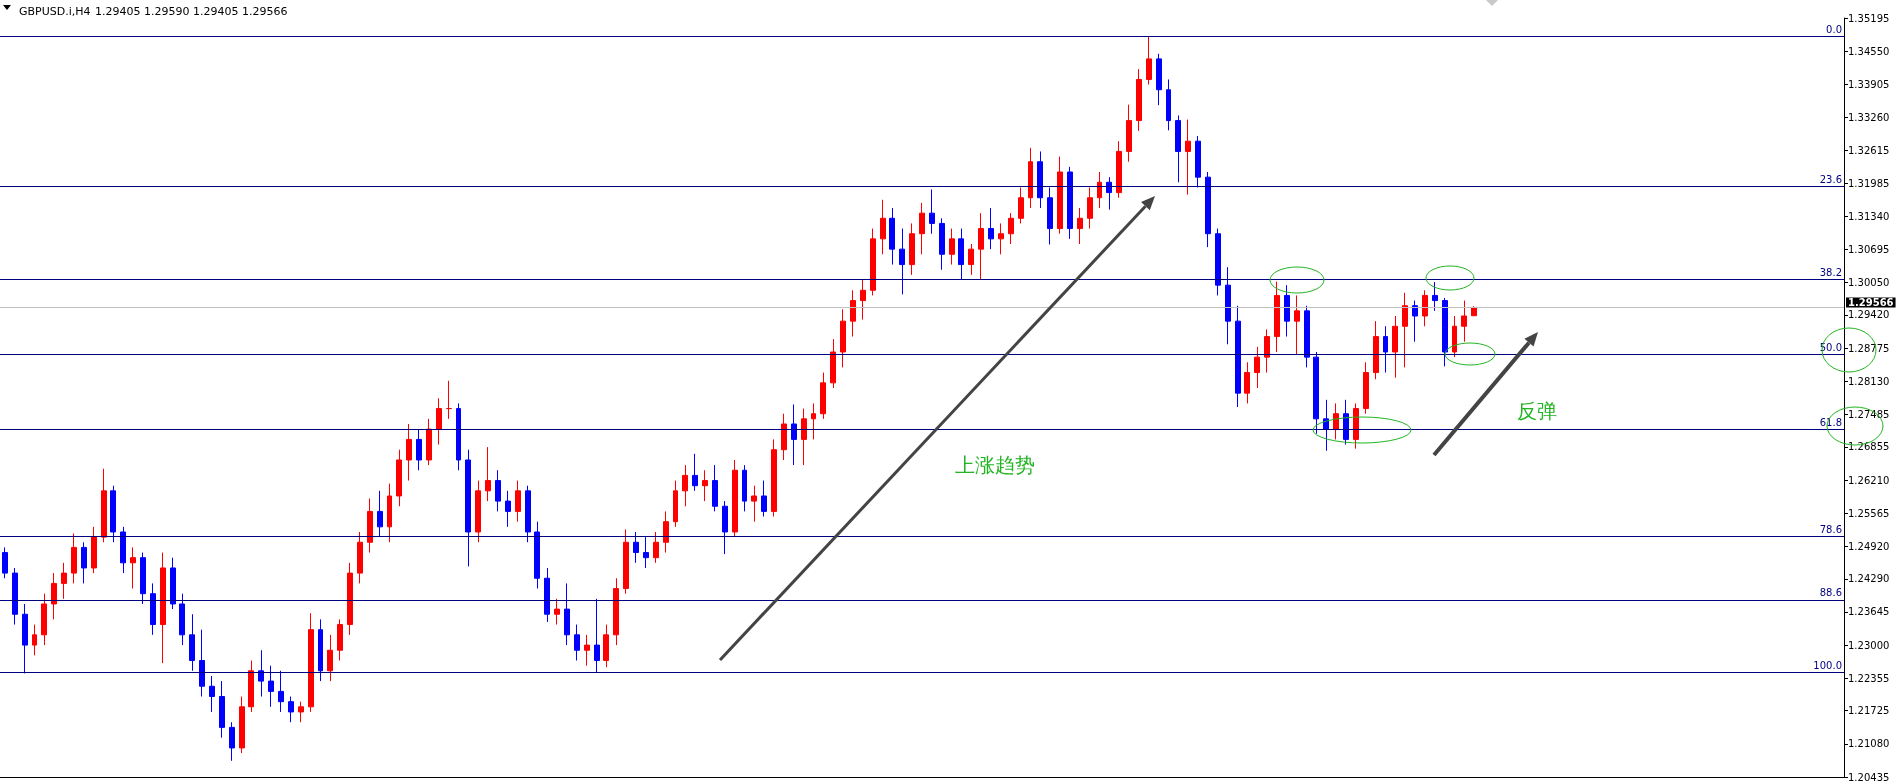 The height and width of the screenshot is (782, 1904). I want to click on y-tick-label: 1.29420, so click(1869, 315).